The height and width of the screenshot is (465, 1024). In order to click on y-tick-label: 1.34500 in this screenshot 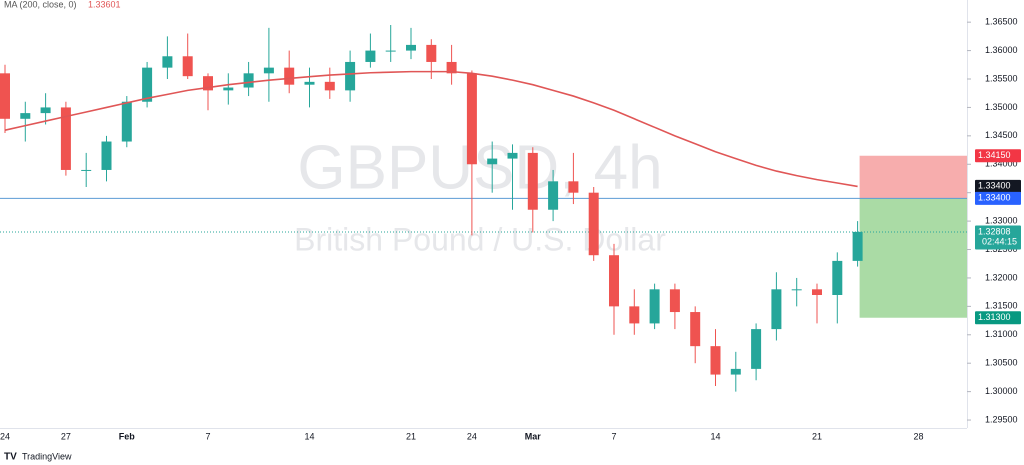, I will do `click(1001, 135)`.